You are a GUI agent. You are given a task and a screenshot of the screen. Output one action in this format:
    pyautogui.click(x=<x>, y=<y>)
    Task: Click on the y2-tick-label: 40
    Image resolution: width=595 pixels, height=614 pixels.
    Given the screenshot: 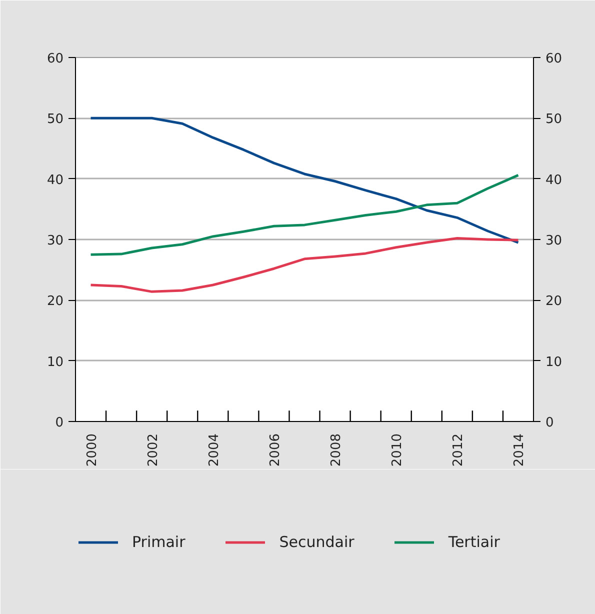 What is the action you would take?
    pyautogui.click(x=554, y=180)
    